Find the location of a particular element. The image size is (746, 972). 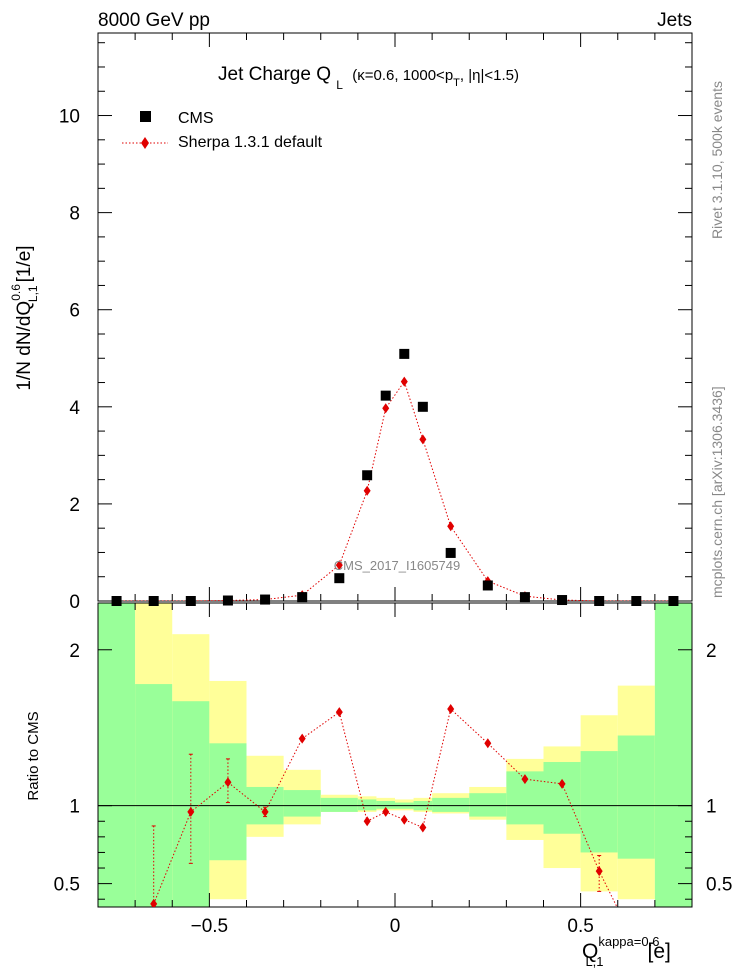

chart-title: Jet Charge Q L (κ=0.6, 1000<pT, |η|<1.5) is located at coordinates (368, 79).